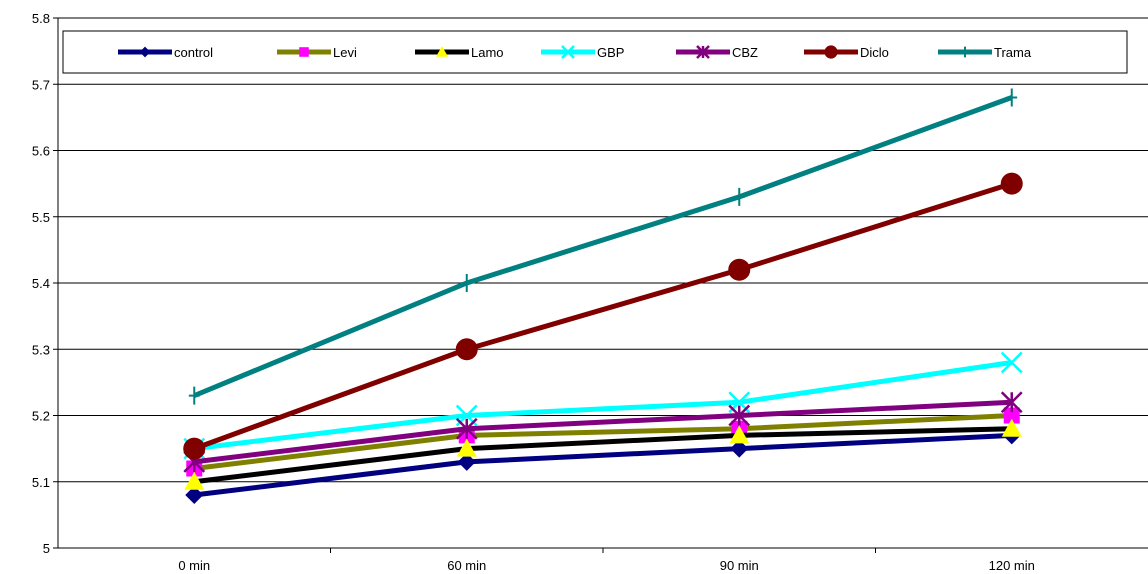 The width and height of the screenshot is (1148, 574). I want to click on y-axis-tick-labels: 5 5.1 5.2 5.3 5.4 5.5 5.6 5.7 5.8, so click(41, 283).